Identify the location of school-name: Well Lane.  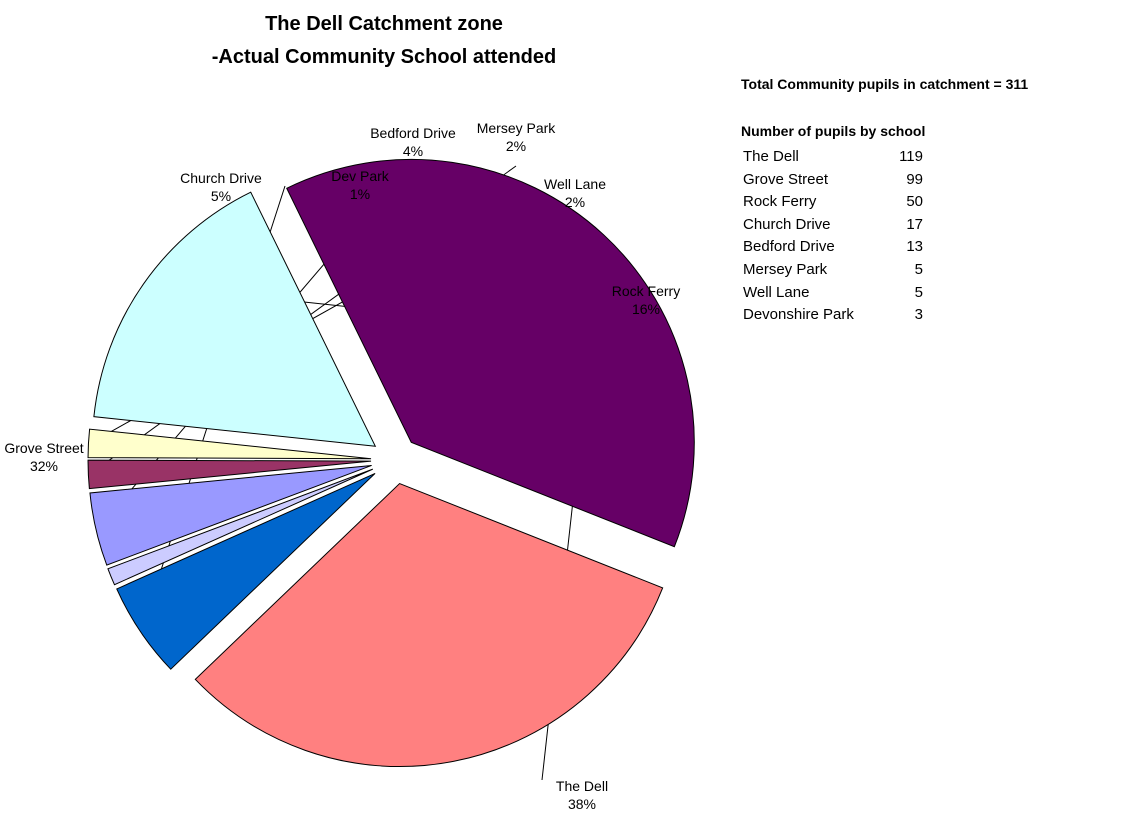
(776, 292).